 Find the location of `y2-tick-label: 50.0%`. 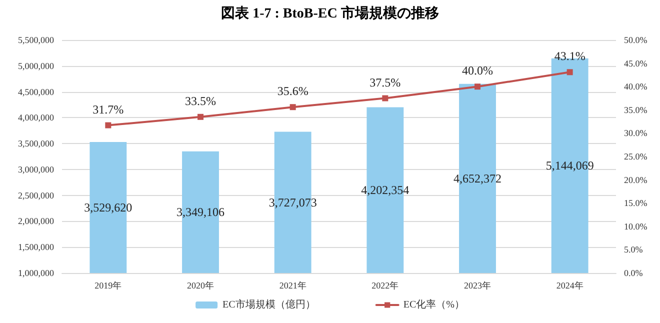

y2-tick-label: 50.0% is located at coordinates (636, 40).